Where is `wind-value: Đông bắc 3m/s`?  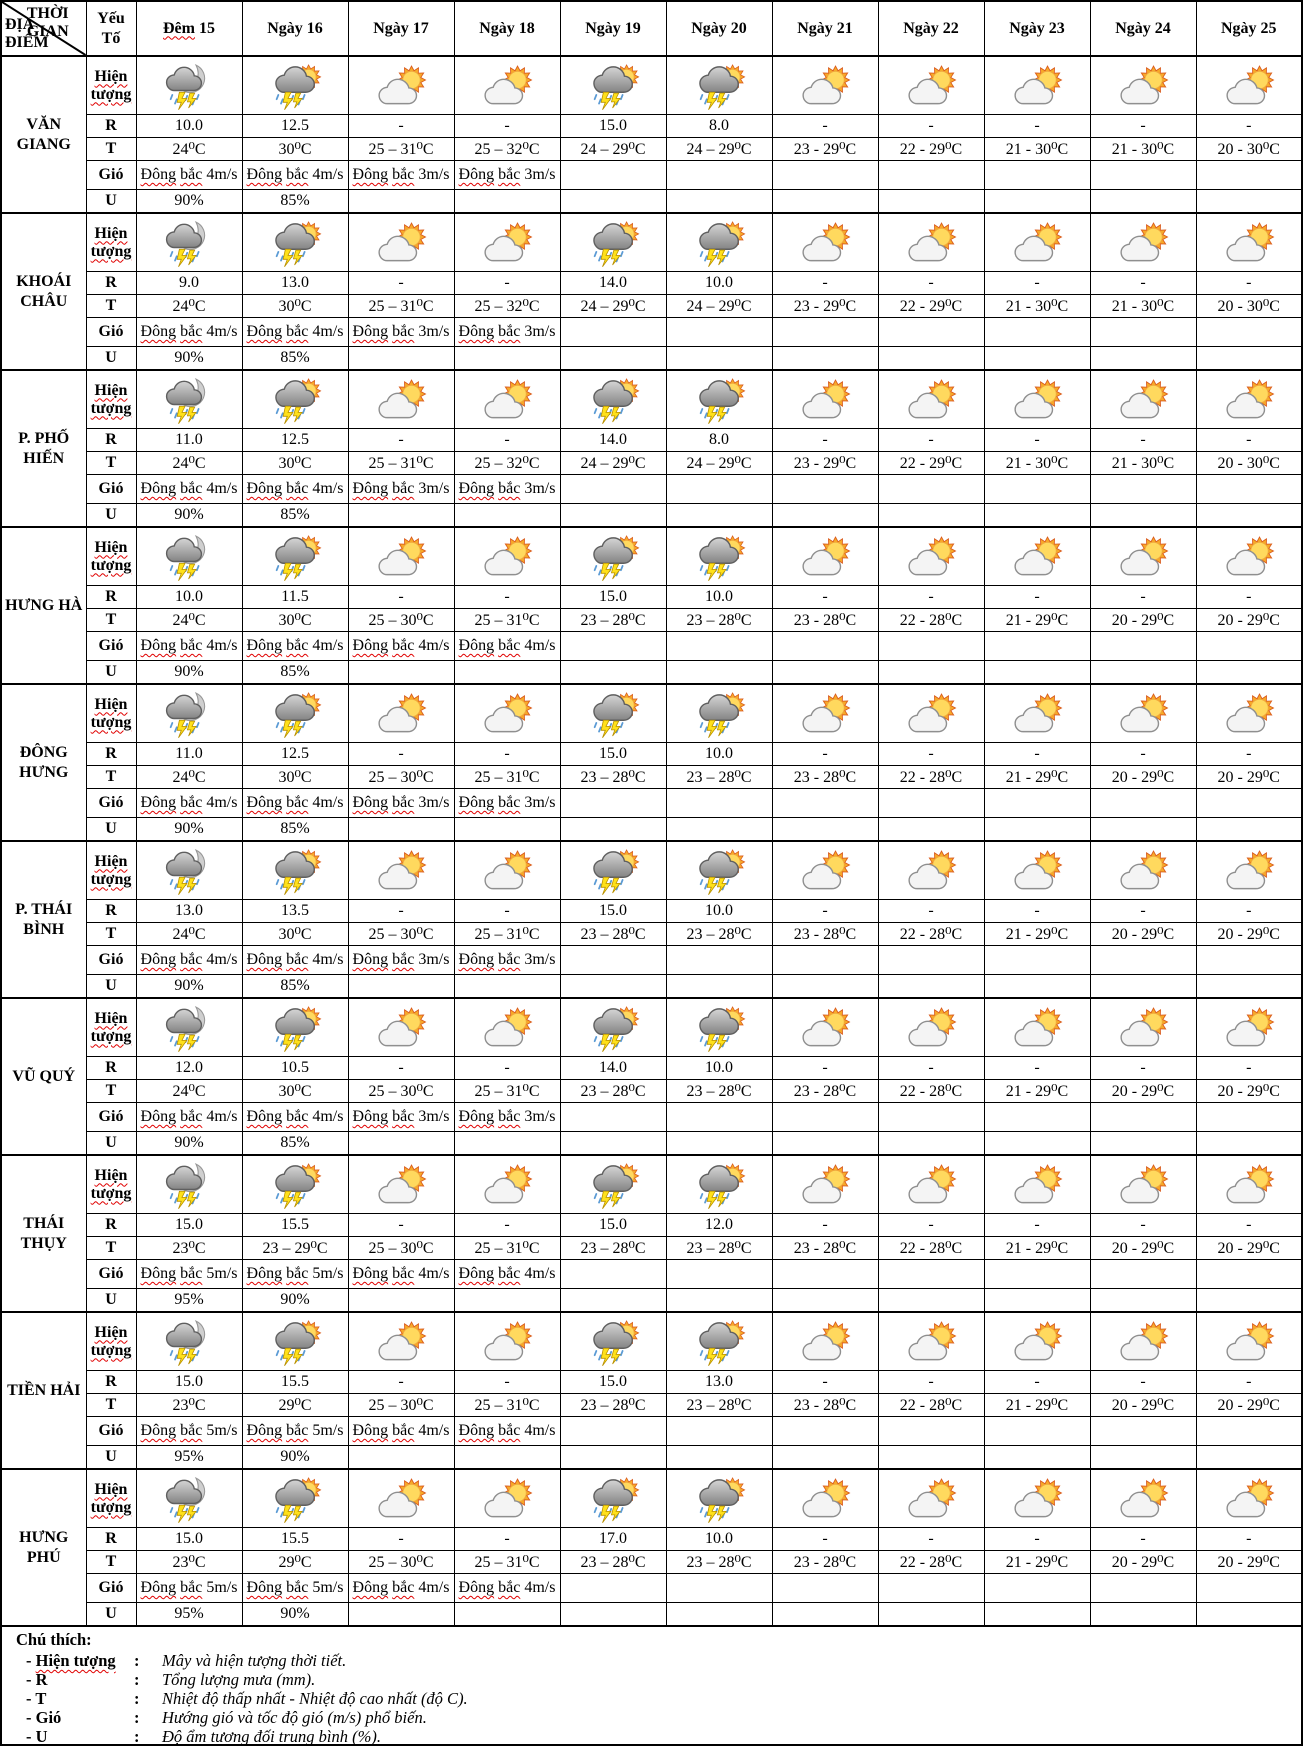
wind-value: Đông bắc 3m/s is located at coordinates (401, 803).